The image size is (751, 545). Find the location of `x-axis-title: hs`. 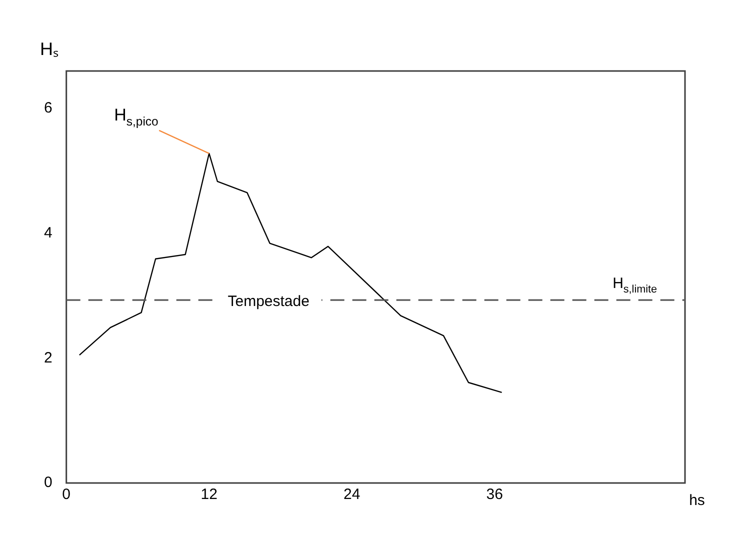

x-axis-title: hs is located at coordinates (697, 500).